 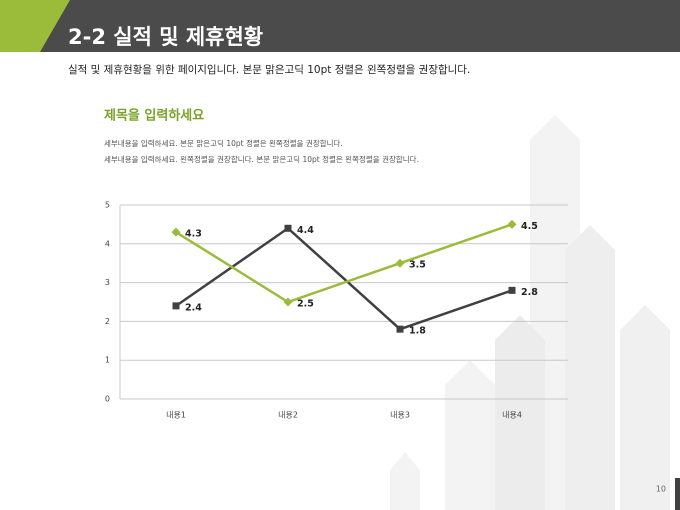 What do you see at coordinates (400, 415) in the screenshot?
I see `x-tick-label: 내용3` at bounding box center [400, 415].